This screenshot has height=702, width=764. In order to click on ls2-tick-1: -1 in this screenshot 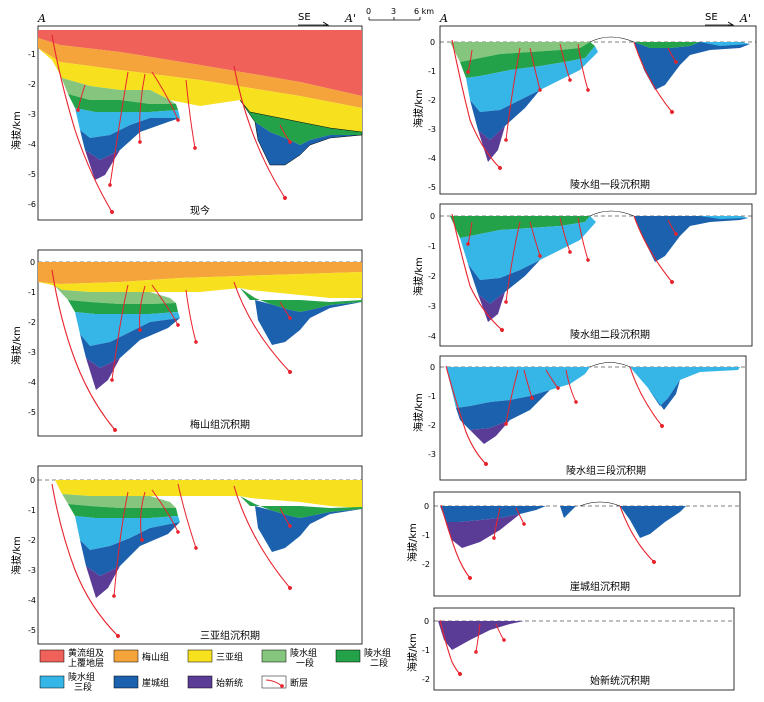, I will do `click(432, 246)`.